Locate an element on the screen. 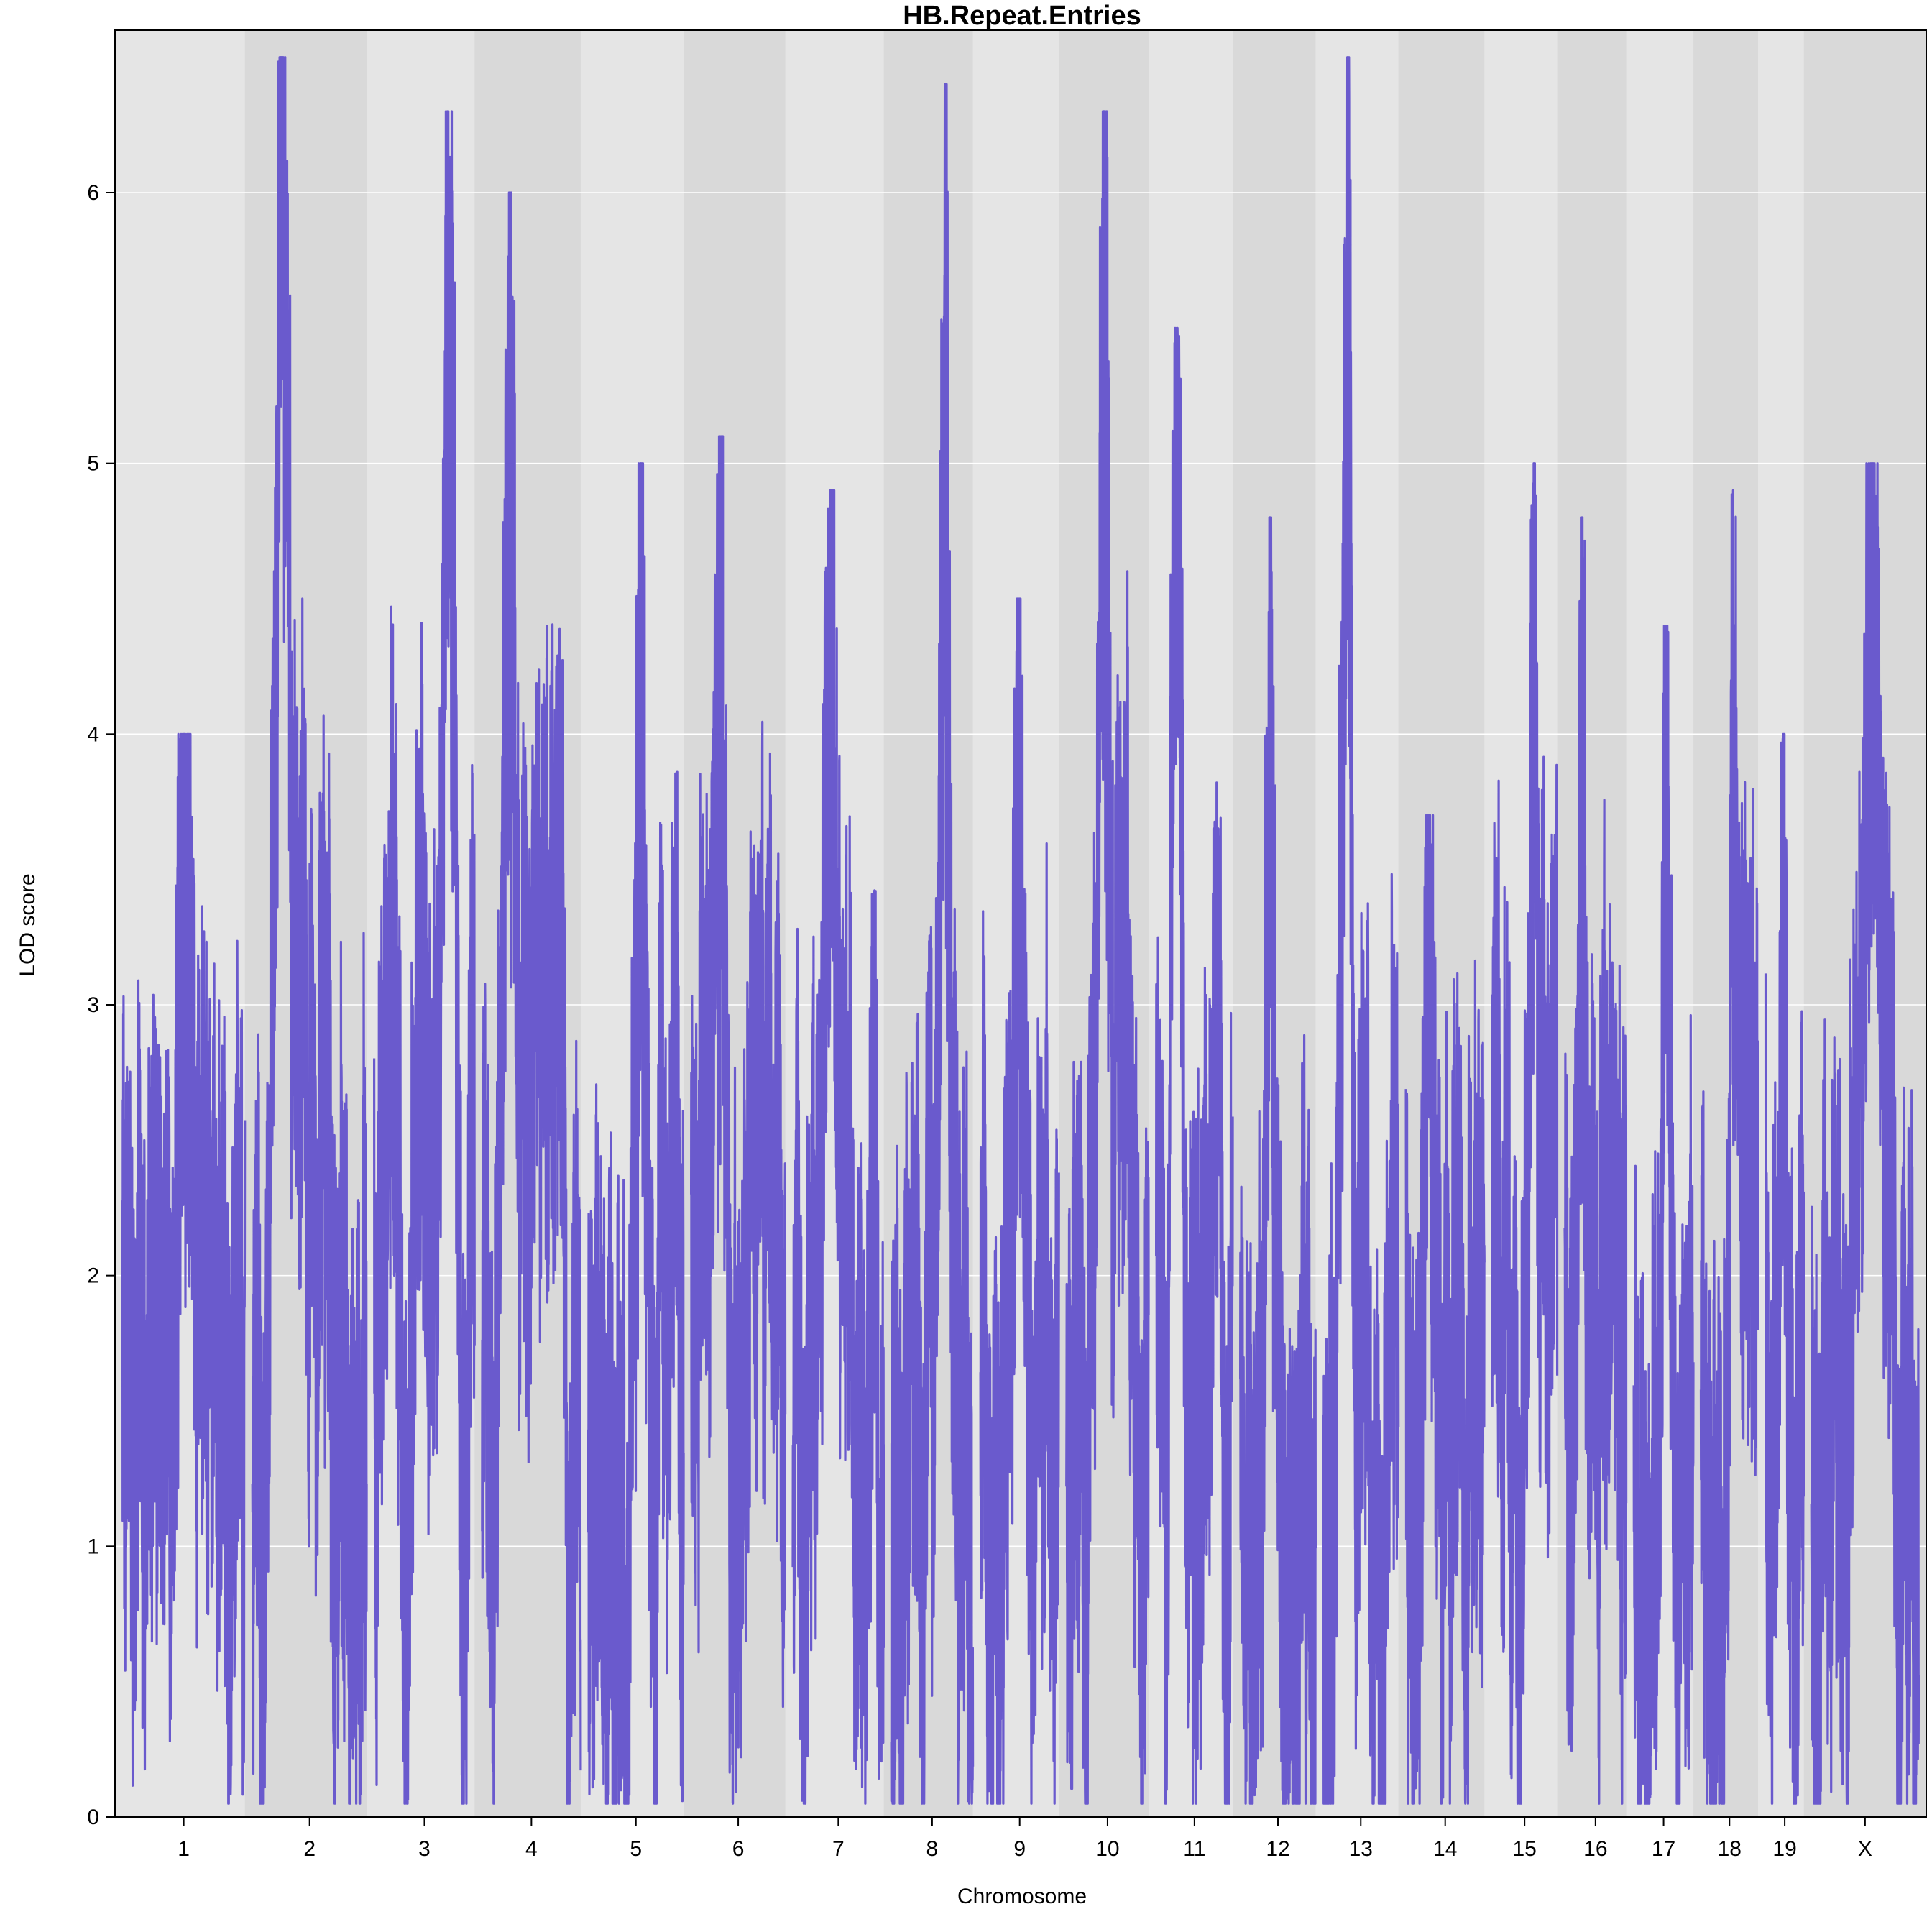  y-axis-ticks: 0 1 2 3 4 5 6 is located at coordinates (101, 1005).